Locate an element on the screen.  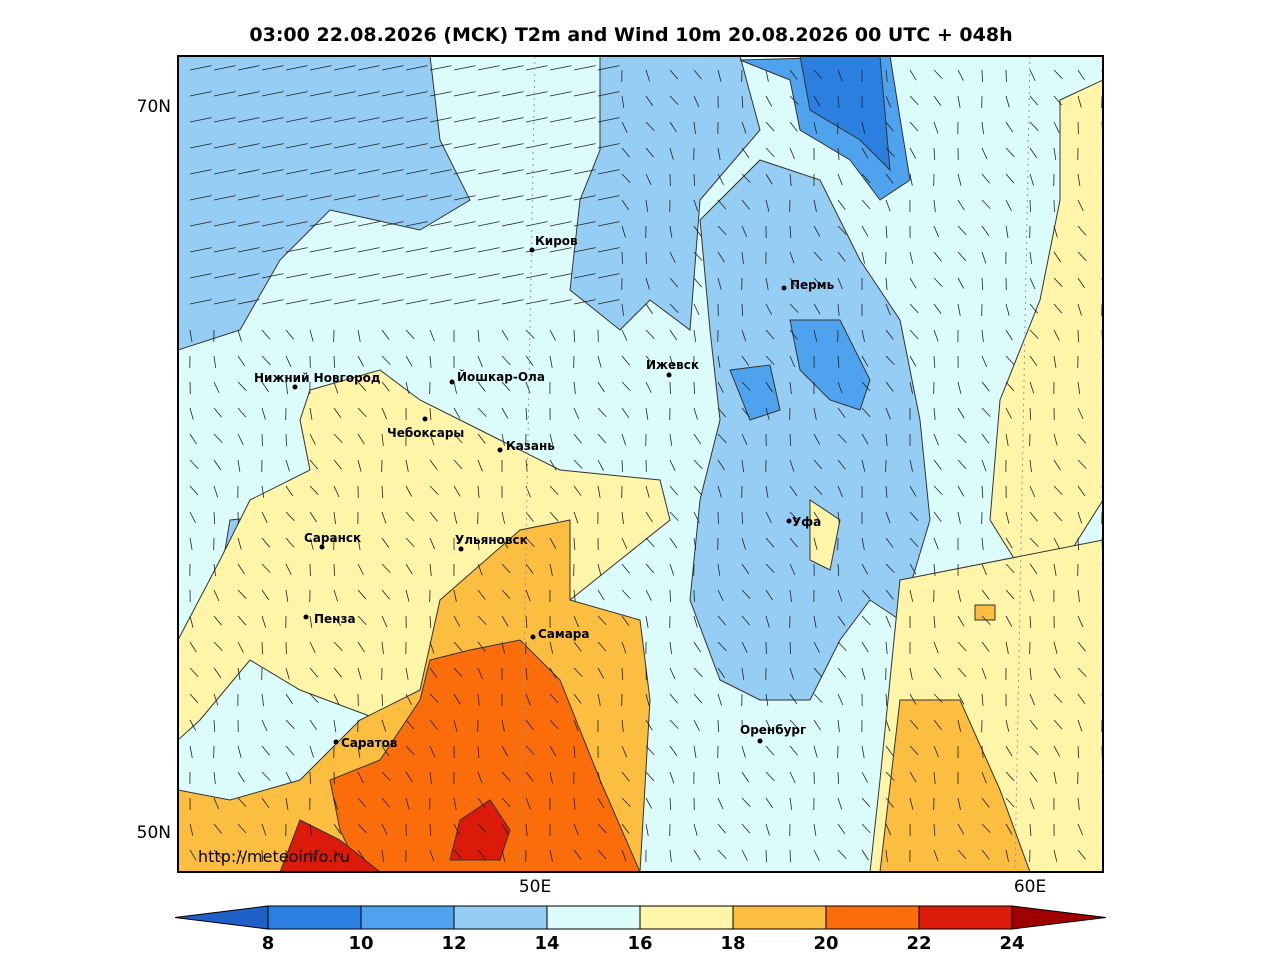
watermark: http://meteoinfo.ru is located at coordinates (274, 856).